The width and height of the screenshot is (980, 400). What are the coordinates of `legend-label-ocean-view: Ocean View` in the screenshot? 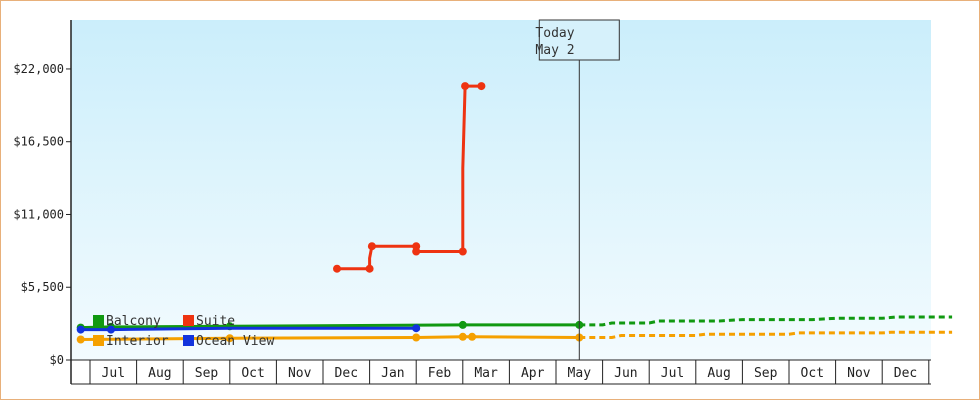 It's located at (235, 341).